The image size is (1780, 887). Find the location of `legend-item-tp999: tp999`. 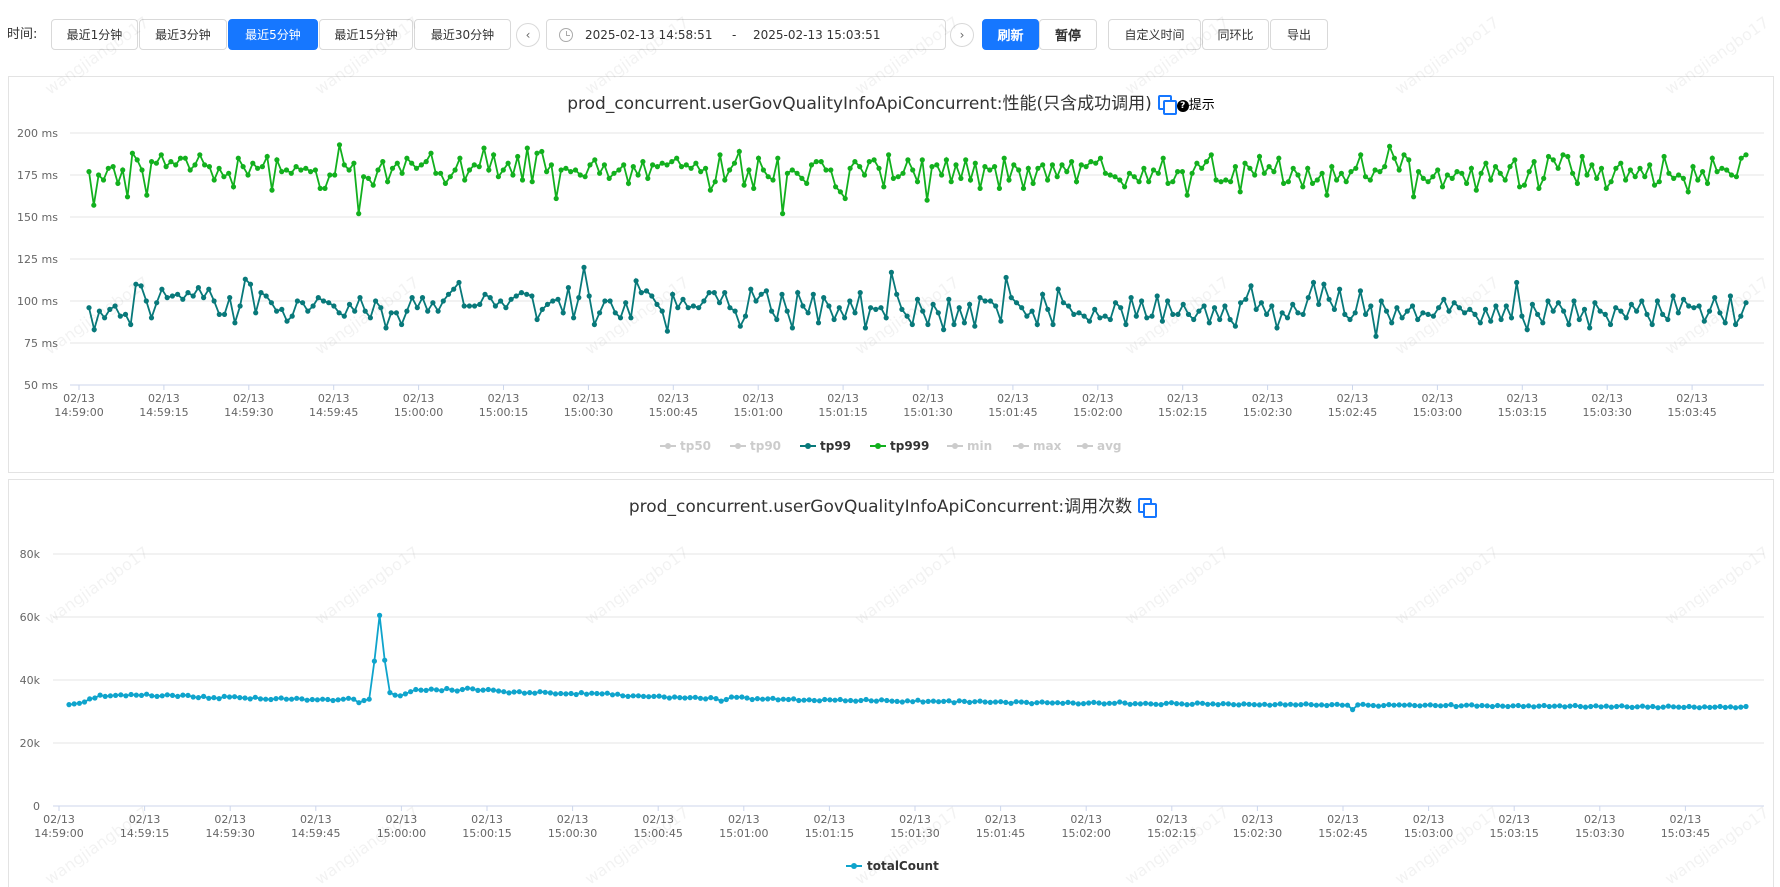

legend-item-tp999: tp999 is located at coordinates (899, 446).